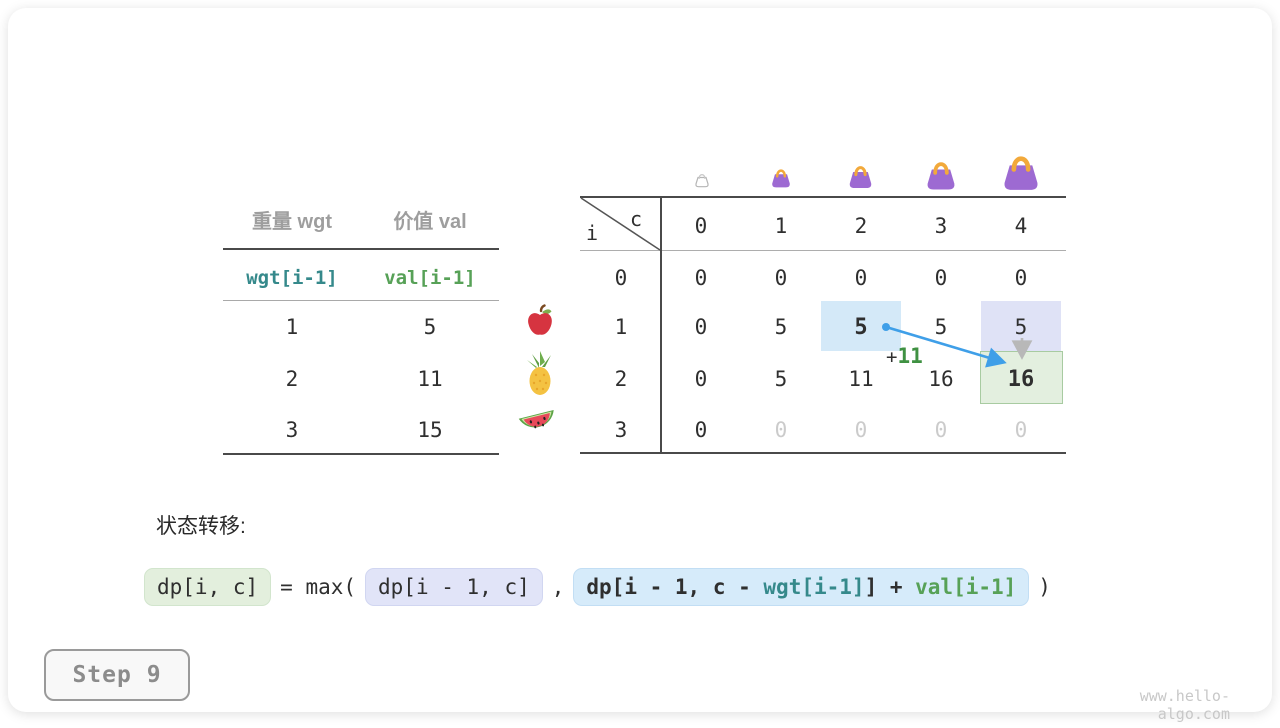 The image size is (1280, 728). Describe the element at coordinates (621, 379) in the screenshot. I see `dp-row-header: 2` at that location.